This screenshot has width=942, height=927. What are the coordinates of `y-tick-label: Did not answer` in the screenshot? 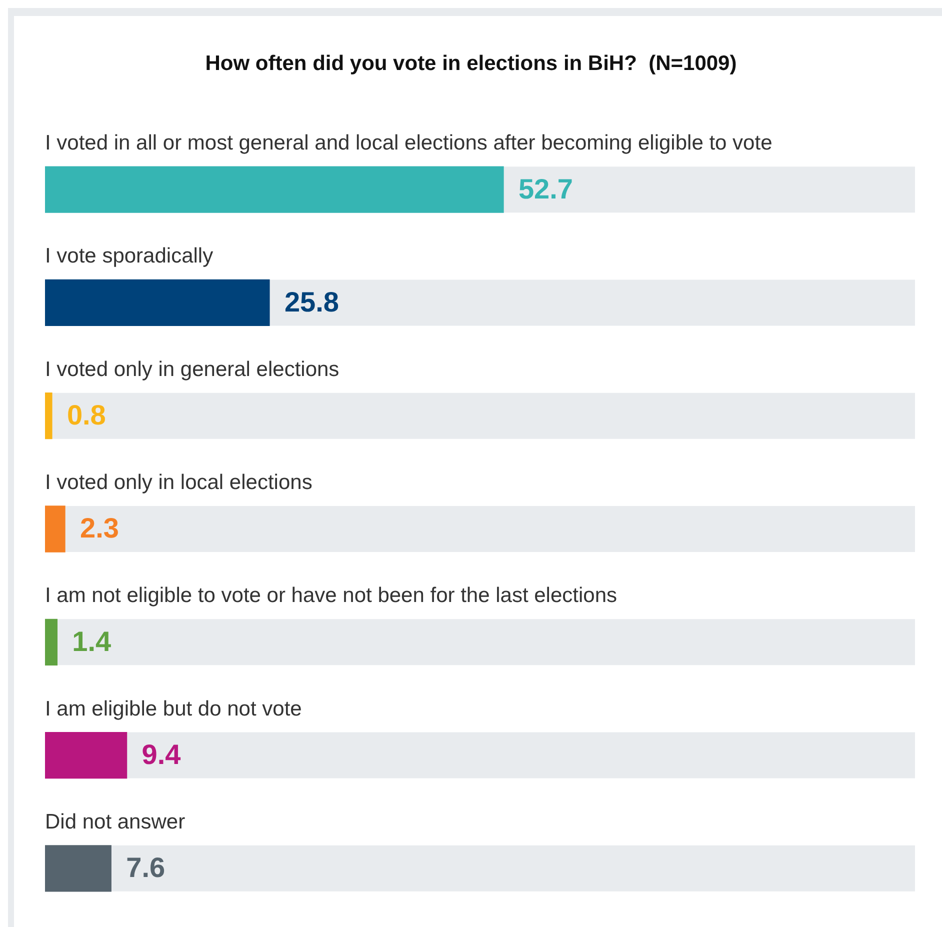 It's located at (115, 822).